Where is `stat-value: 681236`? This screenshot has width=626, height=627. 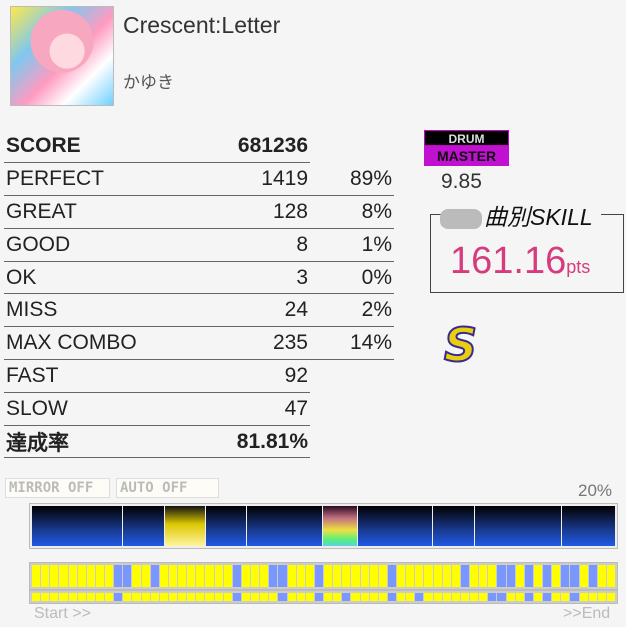
stat-value: 681236 is located at coordinates (263, 147).